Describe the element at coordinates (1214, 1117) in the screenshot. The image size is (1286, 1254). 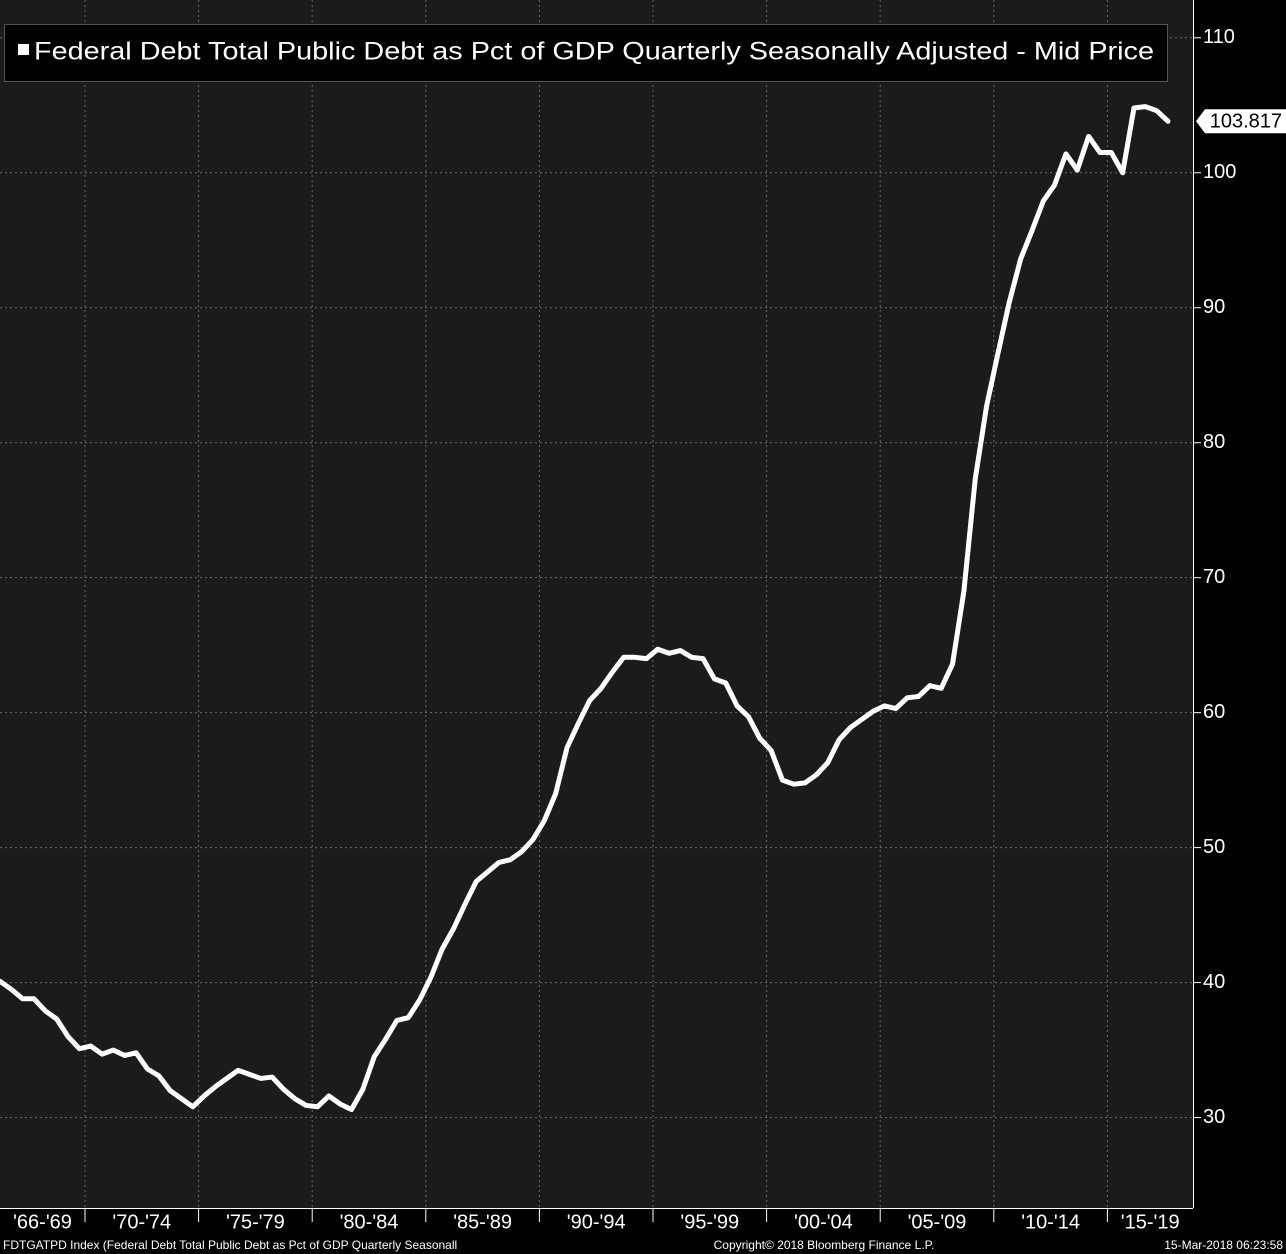
I see `y-tick-label: 30` at that location.